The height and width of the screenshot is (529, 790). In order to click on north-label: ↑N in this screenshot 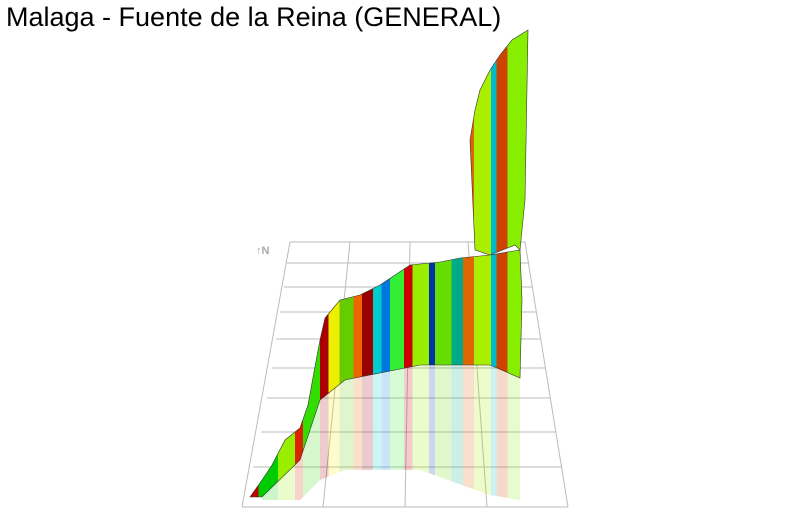, I will do `click(263, 251)`.